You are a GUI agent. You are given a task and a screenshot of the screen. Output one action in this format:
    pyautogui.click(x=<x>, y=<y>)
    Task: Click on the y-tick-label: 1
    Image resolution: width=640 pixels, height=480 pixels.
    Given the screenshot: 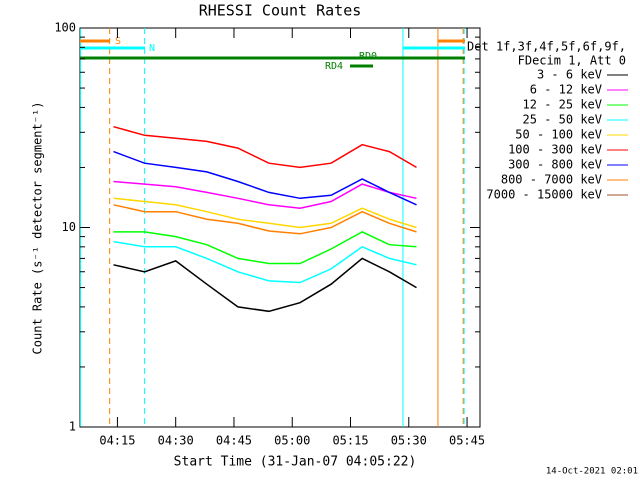 What is the action you would take?
    pyautogui.click(x=72, y=427)
    